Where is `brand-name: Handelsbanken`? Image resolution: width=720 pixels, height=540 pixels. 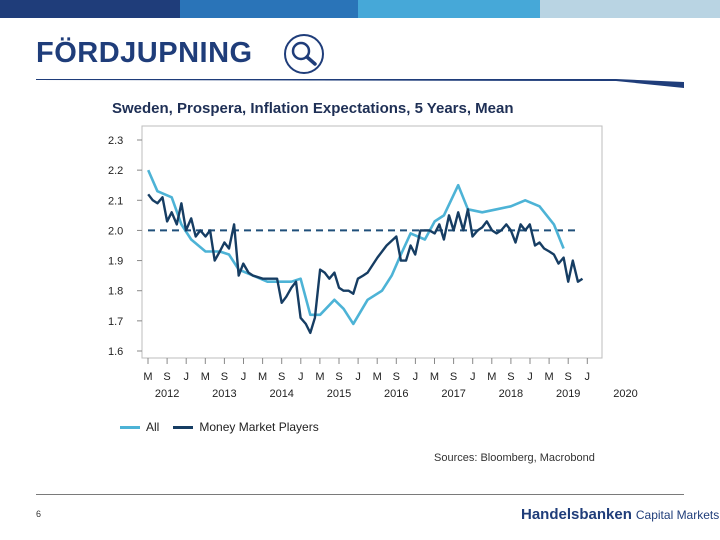 brand-name: Handelsbanken is located at coordinates (576, 514).